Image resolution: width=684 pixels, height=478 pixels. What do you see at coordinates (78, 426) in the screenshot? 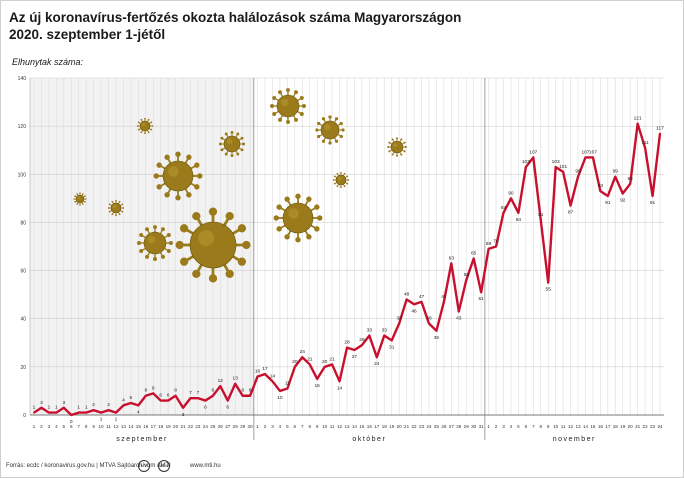
I see `x-tick-label: 7` at bounding box center [78, 426].